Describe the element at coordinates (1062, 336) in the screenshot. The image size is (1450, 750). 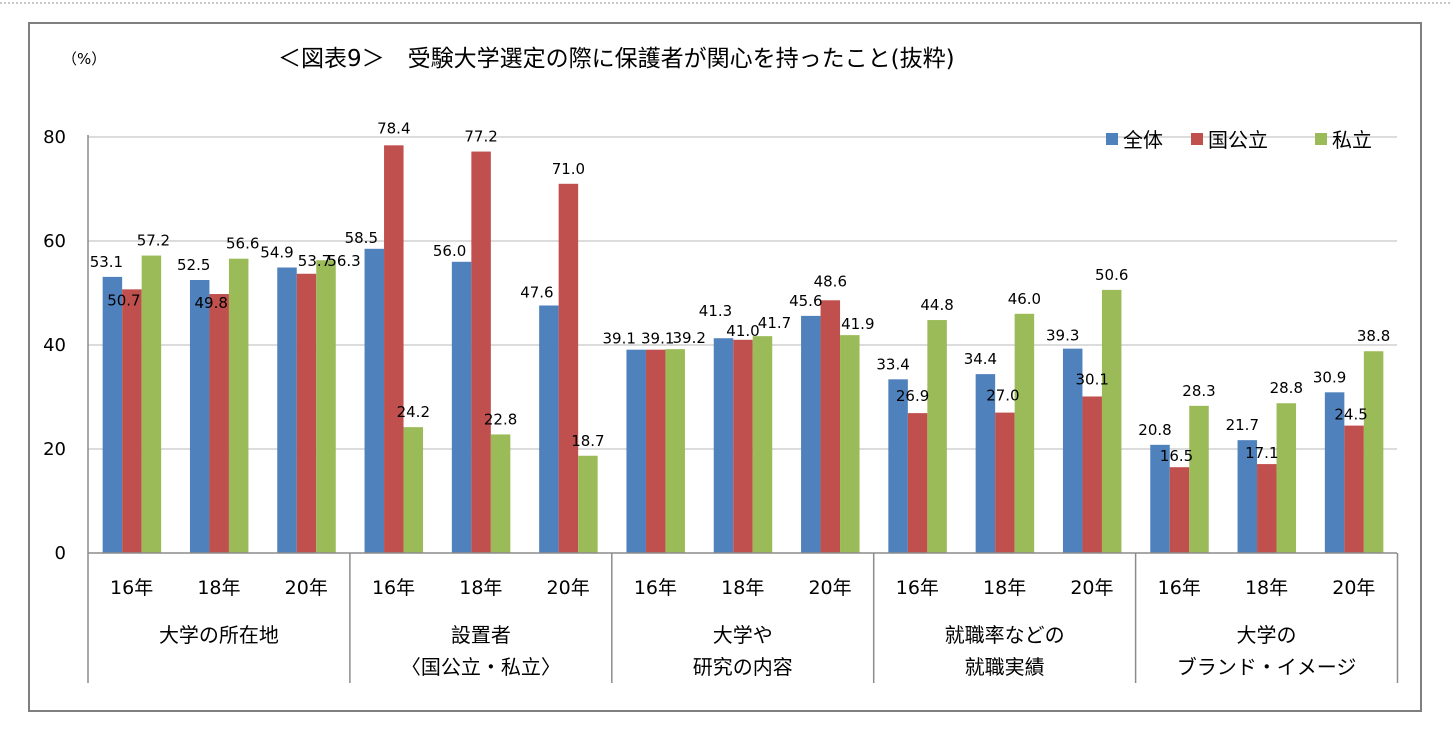
I see `data-label-3-20年-s0: 39.3` at that location.